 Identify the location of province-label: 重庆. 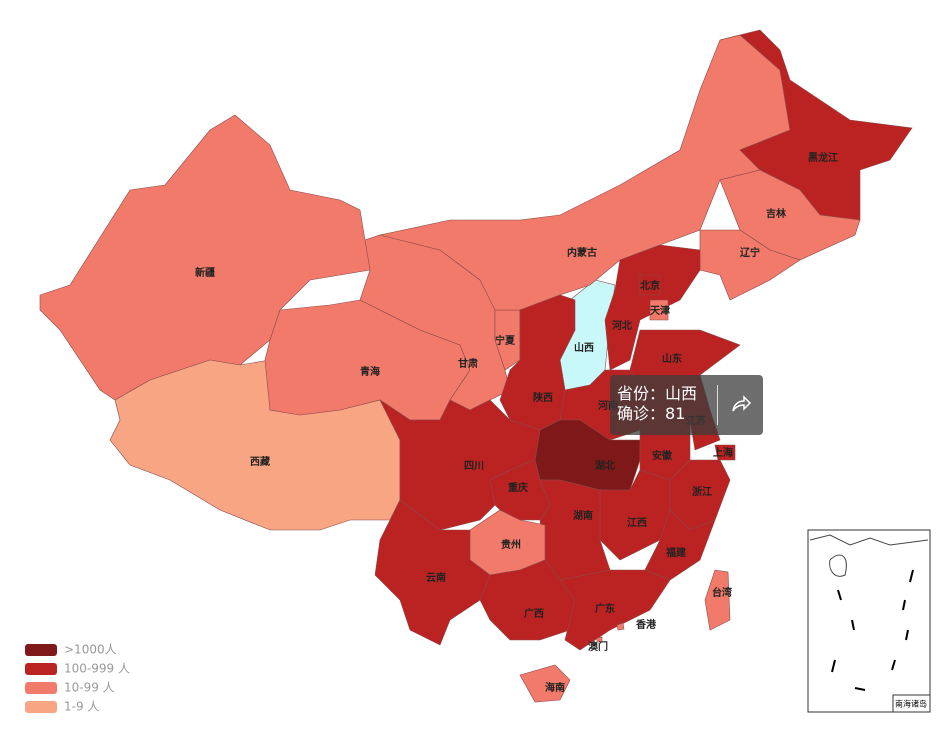
(518, 487).